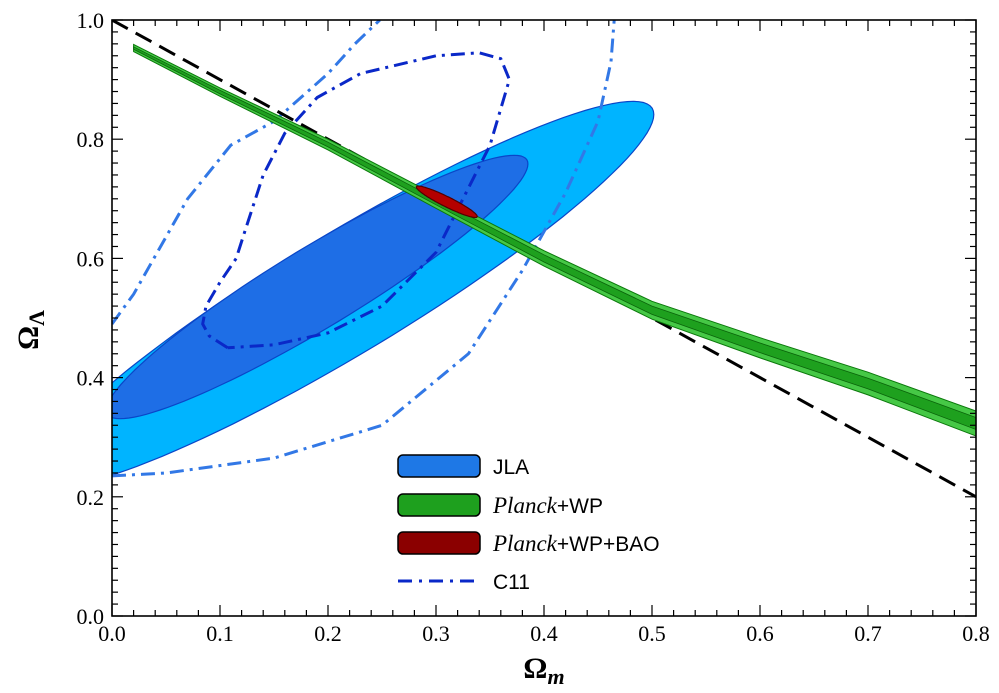 This screenshot has width=999, height=693. What do you see at coordinates (868, 633) in the screenshot?
I see `x-tick-label: 0.7` at bounding box center [868, 633].